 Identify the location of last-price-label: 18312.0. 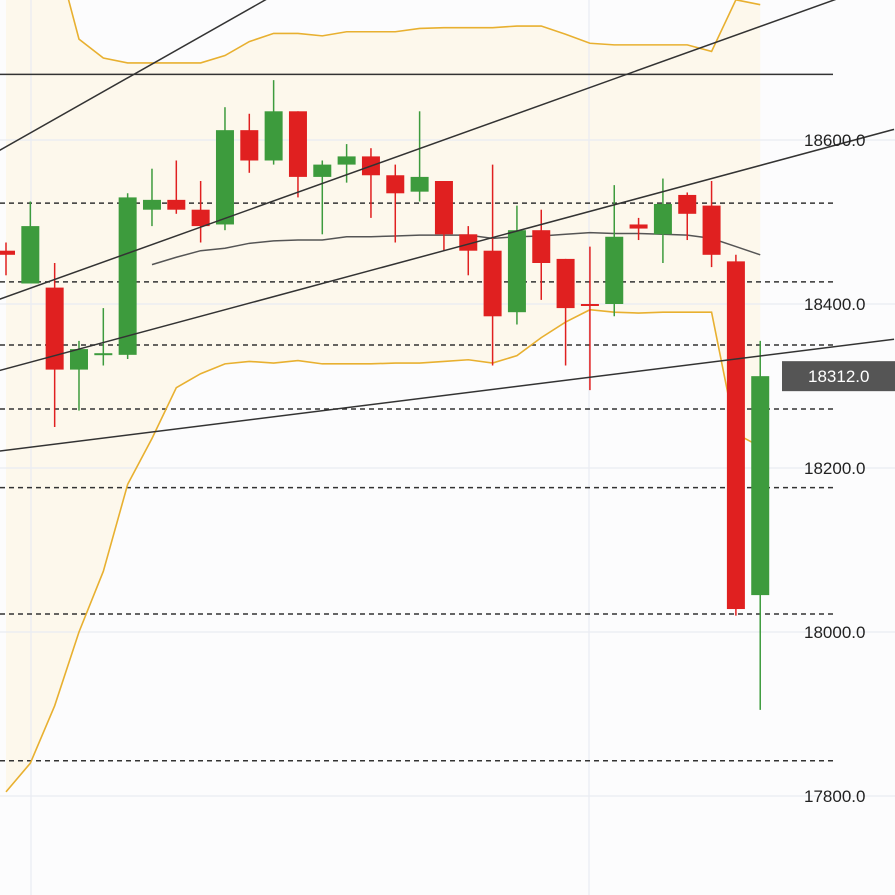
(838, 376).